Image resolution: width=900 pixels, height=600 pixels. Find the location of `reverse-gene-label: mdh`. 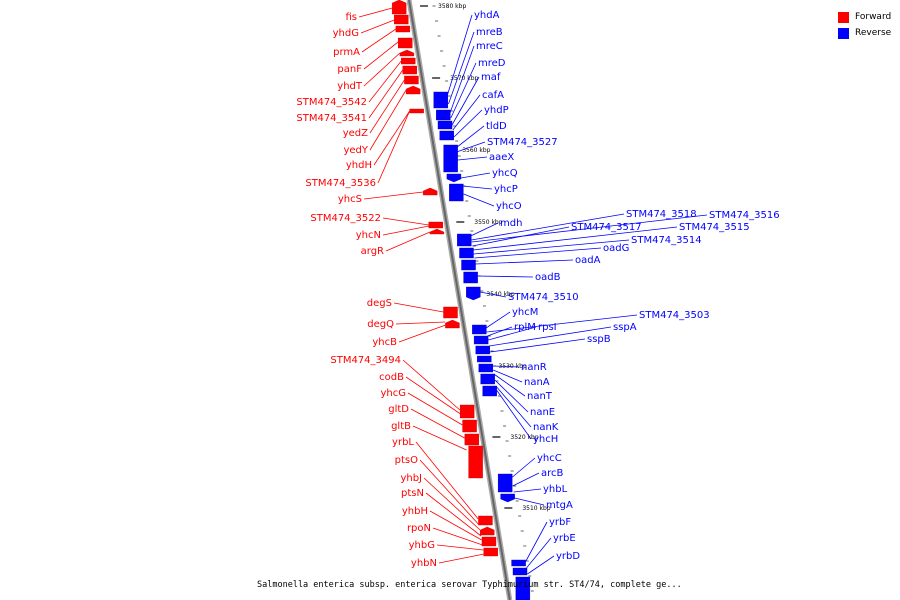

reverse-gene-label: mdh is located at coordinates (511, 223).